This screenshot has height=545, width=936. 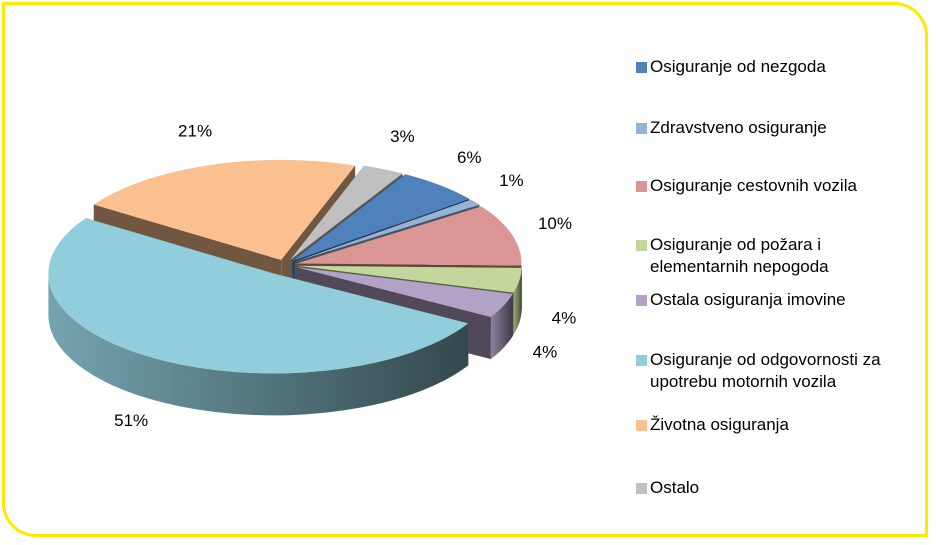 What do you see at coordinates (776, 488) in the screenshot?
I see `legend-item: Ostalo` at bounding box center [776, 488].